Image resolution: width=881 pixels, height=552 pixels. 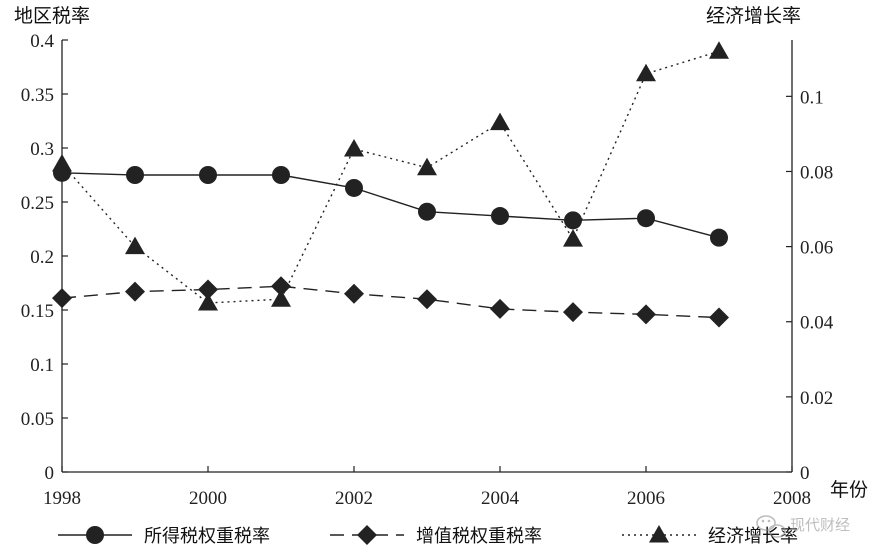 What do you see at coordinates (208, 498) in the screenshot?
I see `x-tick-label: 2000` at bounding box center [208, 498].